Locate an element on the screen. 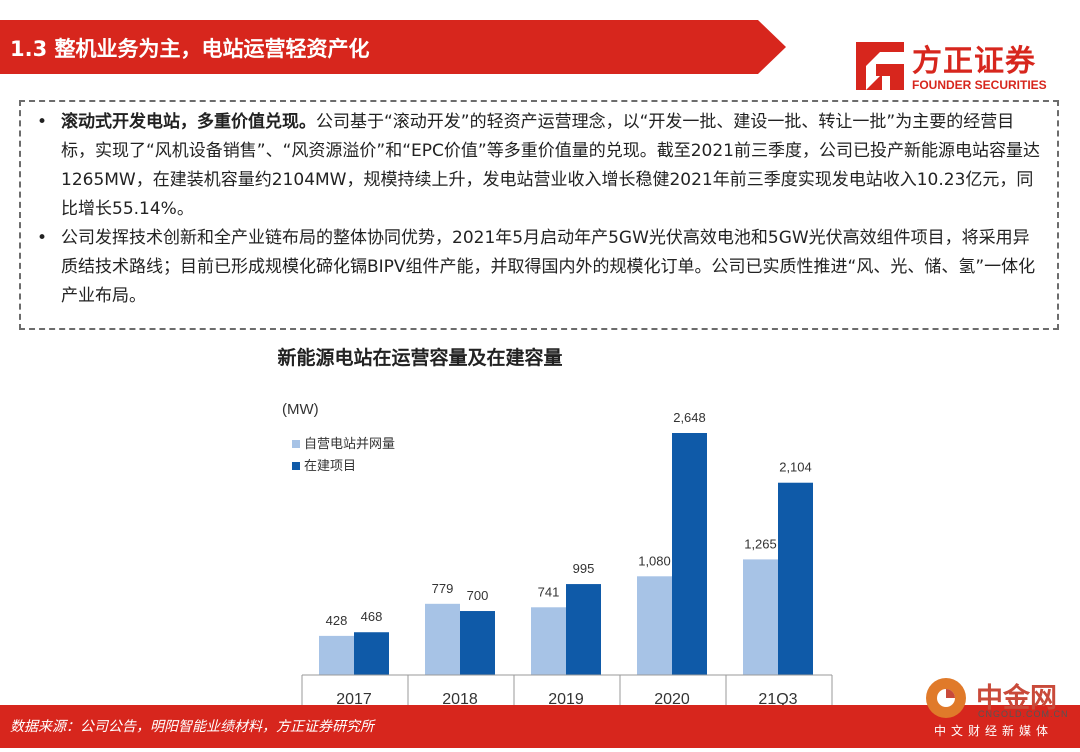 The image size is (1080, 752). data-label: 700 is located at coordinates (478, 595).